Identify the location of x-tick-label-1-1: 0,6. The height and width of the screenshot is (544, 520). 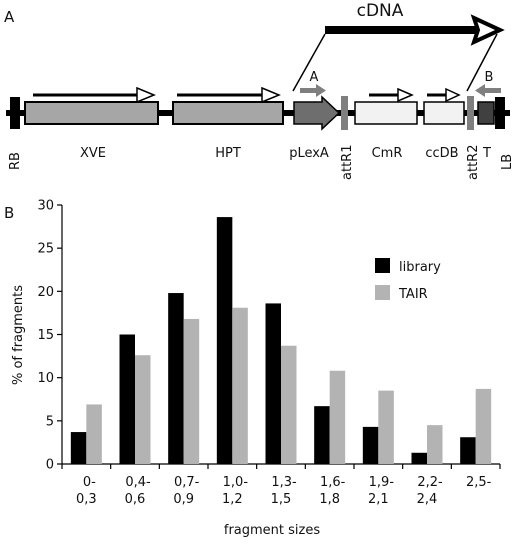
(135, 499).